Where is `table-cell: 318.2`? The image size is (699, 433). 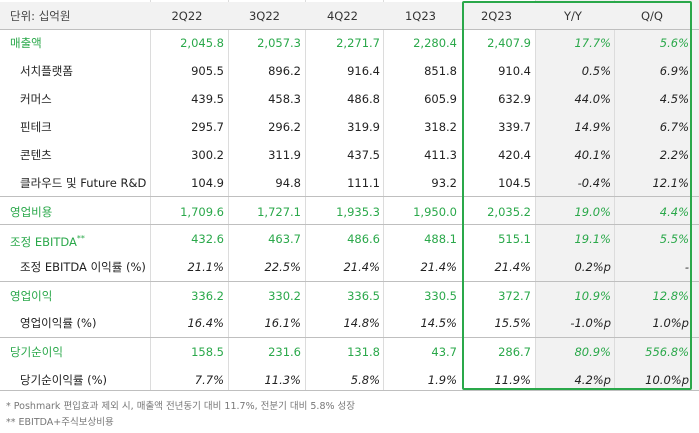
table-cell: 318.2 is located at coordinates (440, 127).